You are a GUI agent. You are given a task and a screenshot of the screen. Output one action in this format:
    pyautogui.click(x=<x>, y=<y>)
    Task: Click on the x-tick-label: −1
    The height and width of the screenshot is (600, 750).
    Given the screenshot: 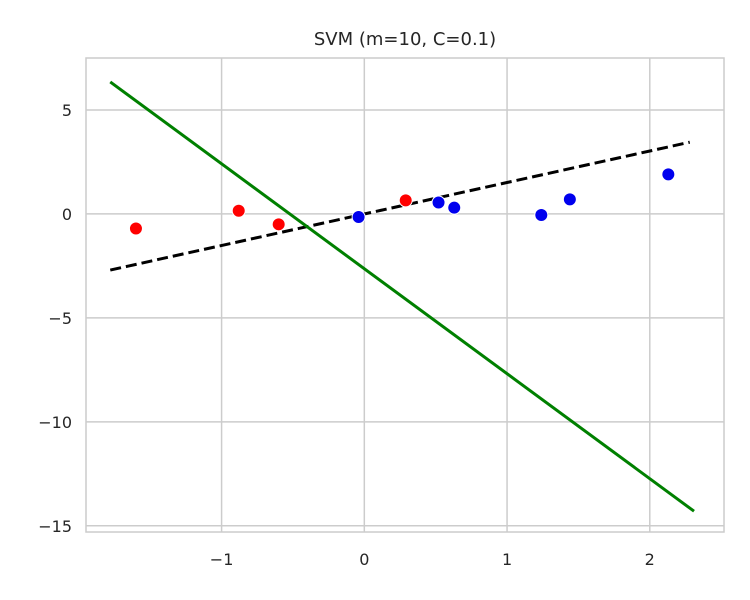 What is the action you would take?
    pyautogui.click(x=222, y=559)
    